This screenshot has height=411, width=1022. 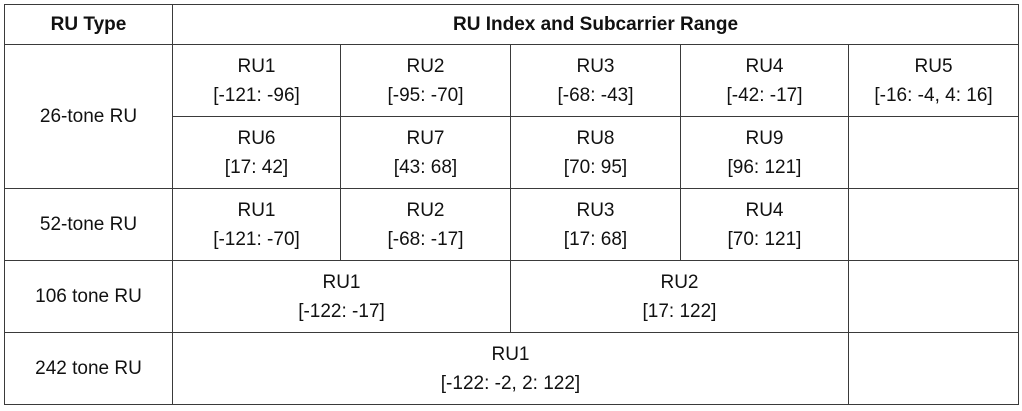 I want to click on ru-name: RU5, so click(x=933, y=66).